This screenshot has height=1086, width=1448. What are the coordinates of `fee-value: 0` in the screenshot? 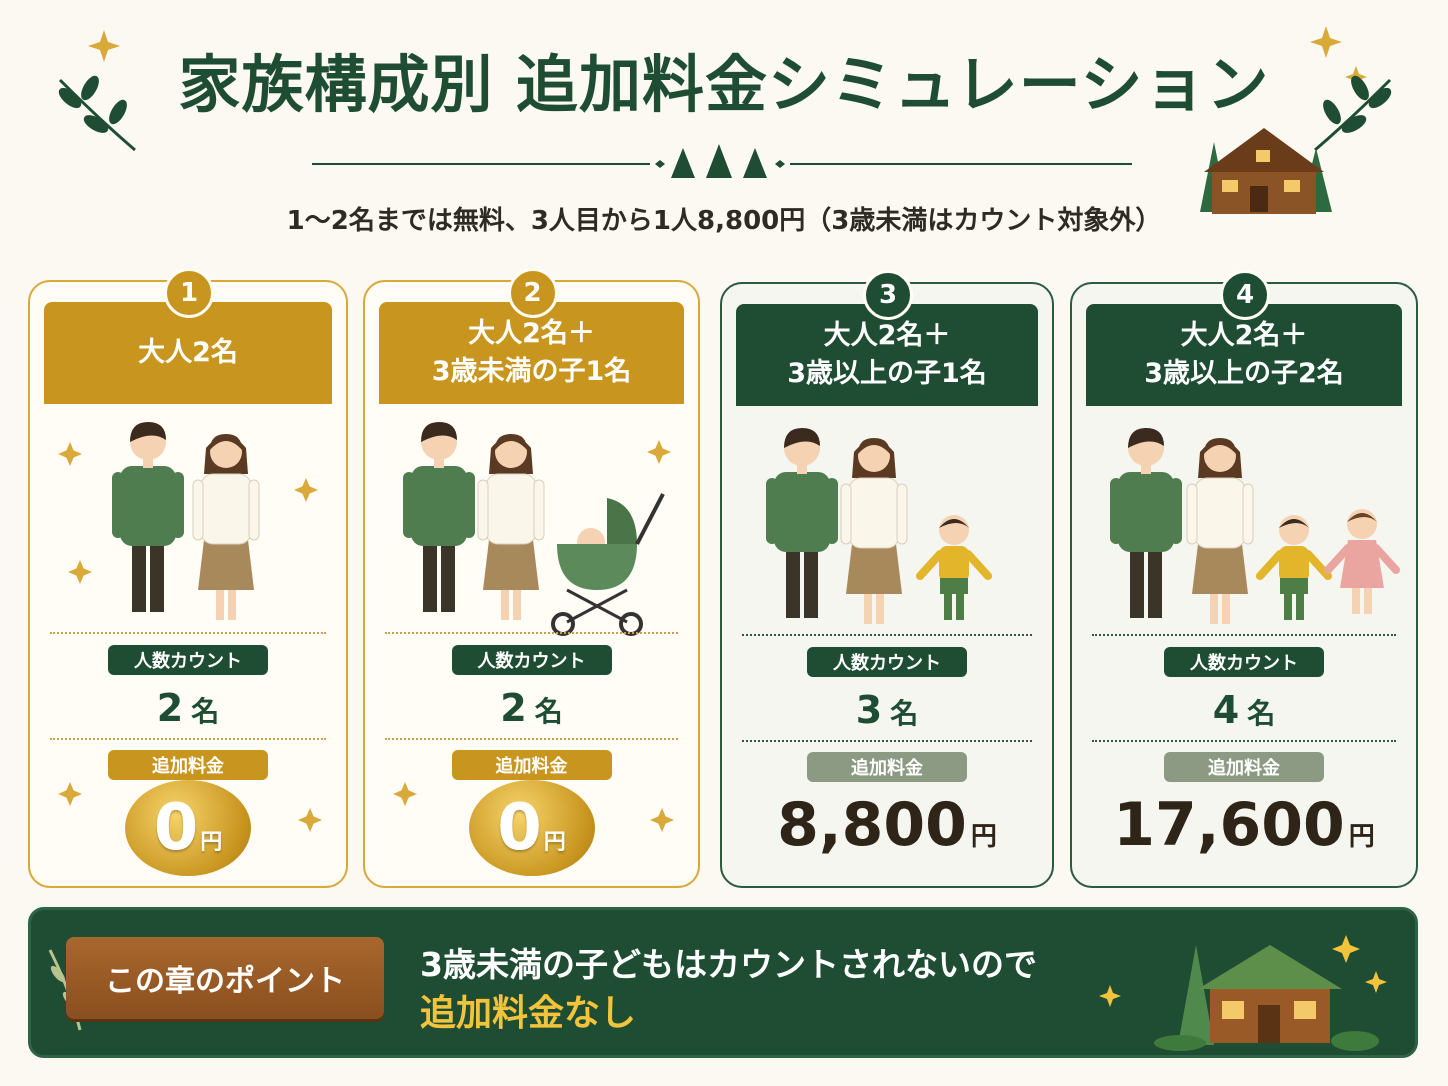 It's located at (519, 828).